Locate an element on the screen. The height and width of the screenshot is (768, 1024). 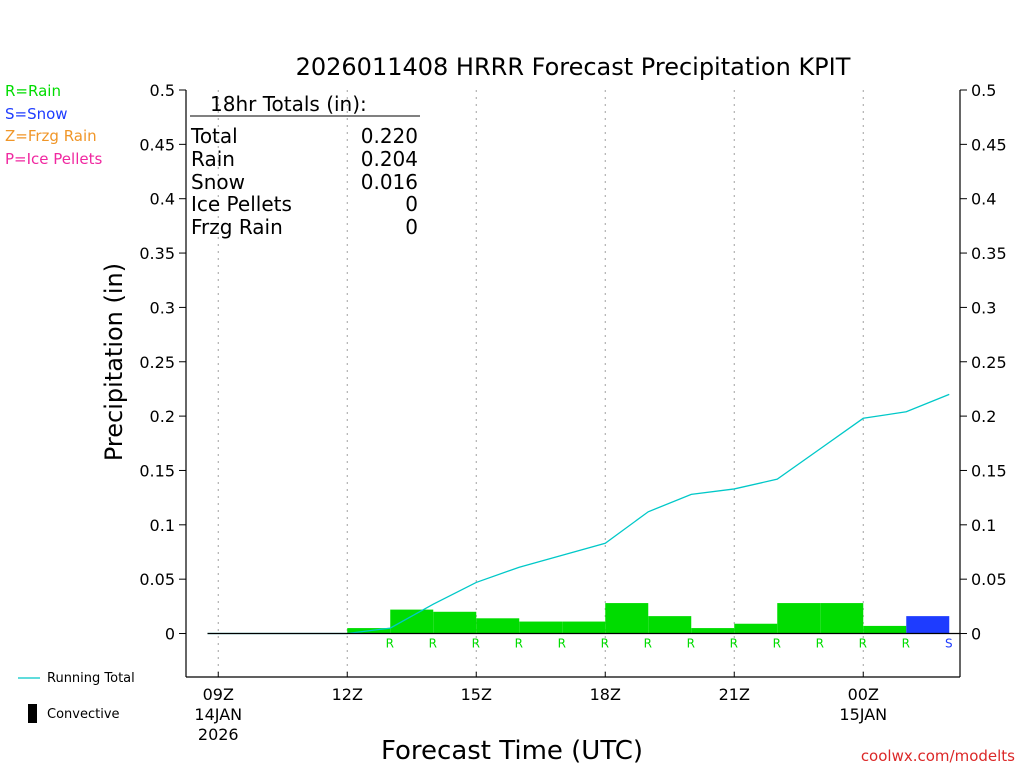
y-tick-label-left-4: 0.2 is located at coordinates (162, 416).